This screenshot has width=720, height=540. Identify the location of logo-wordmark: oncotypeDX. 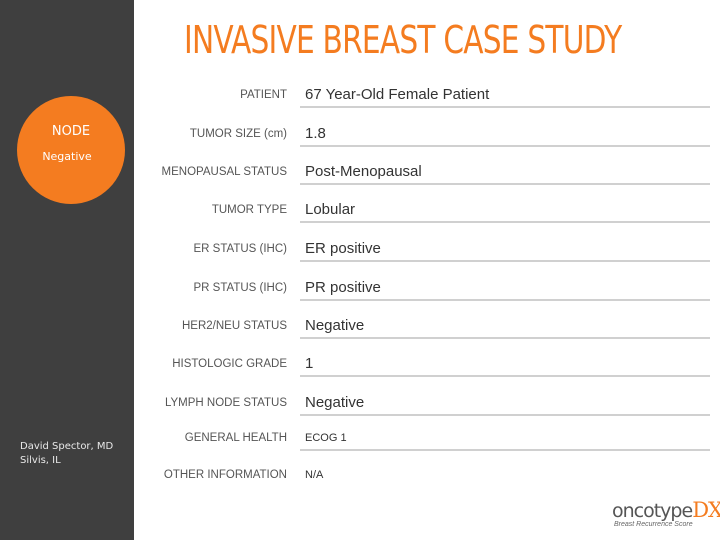
(666, 510).